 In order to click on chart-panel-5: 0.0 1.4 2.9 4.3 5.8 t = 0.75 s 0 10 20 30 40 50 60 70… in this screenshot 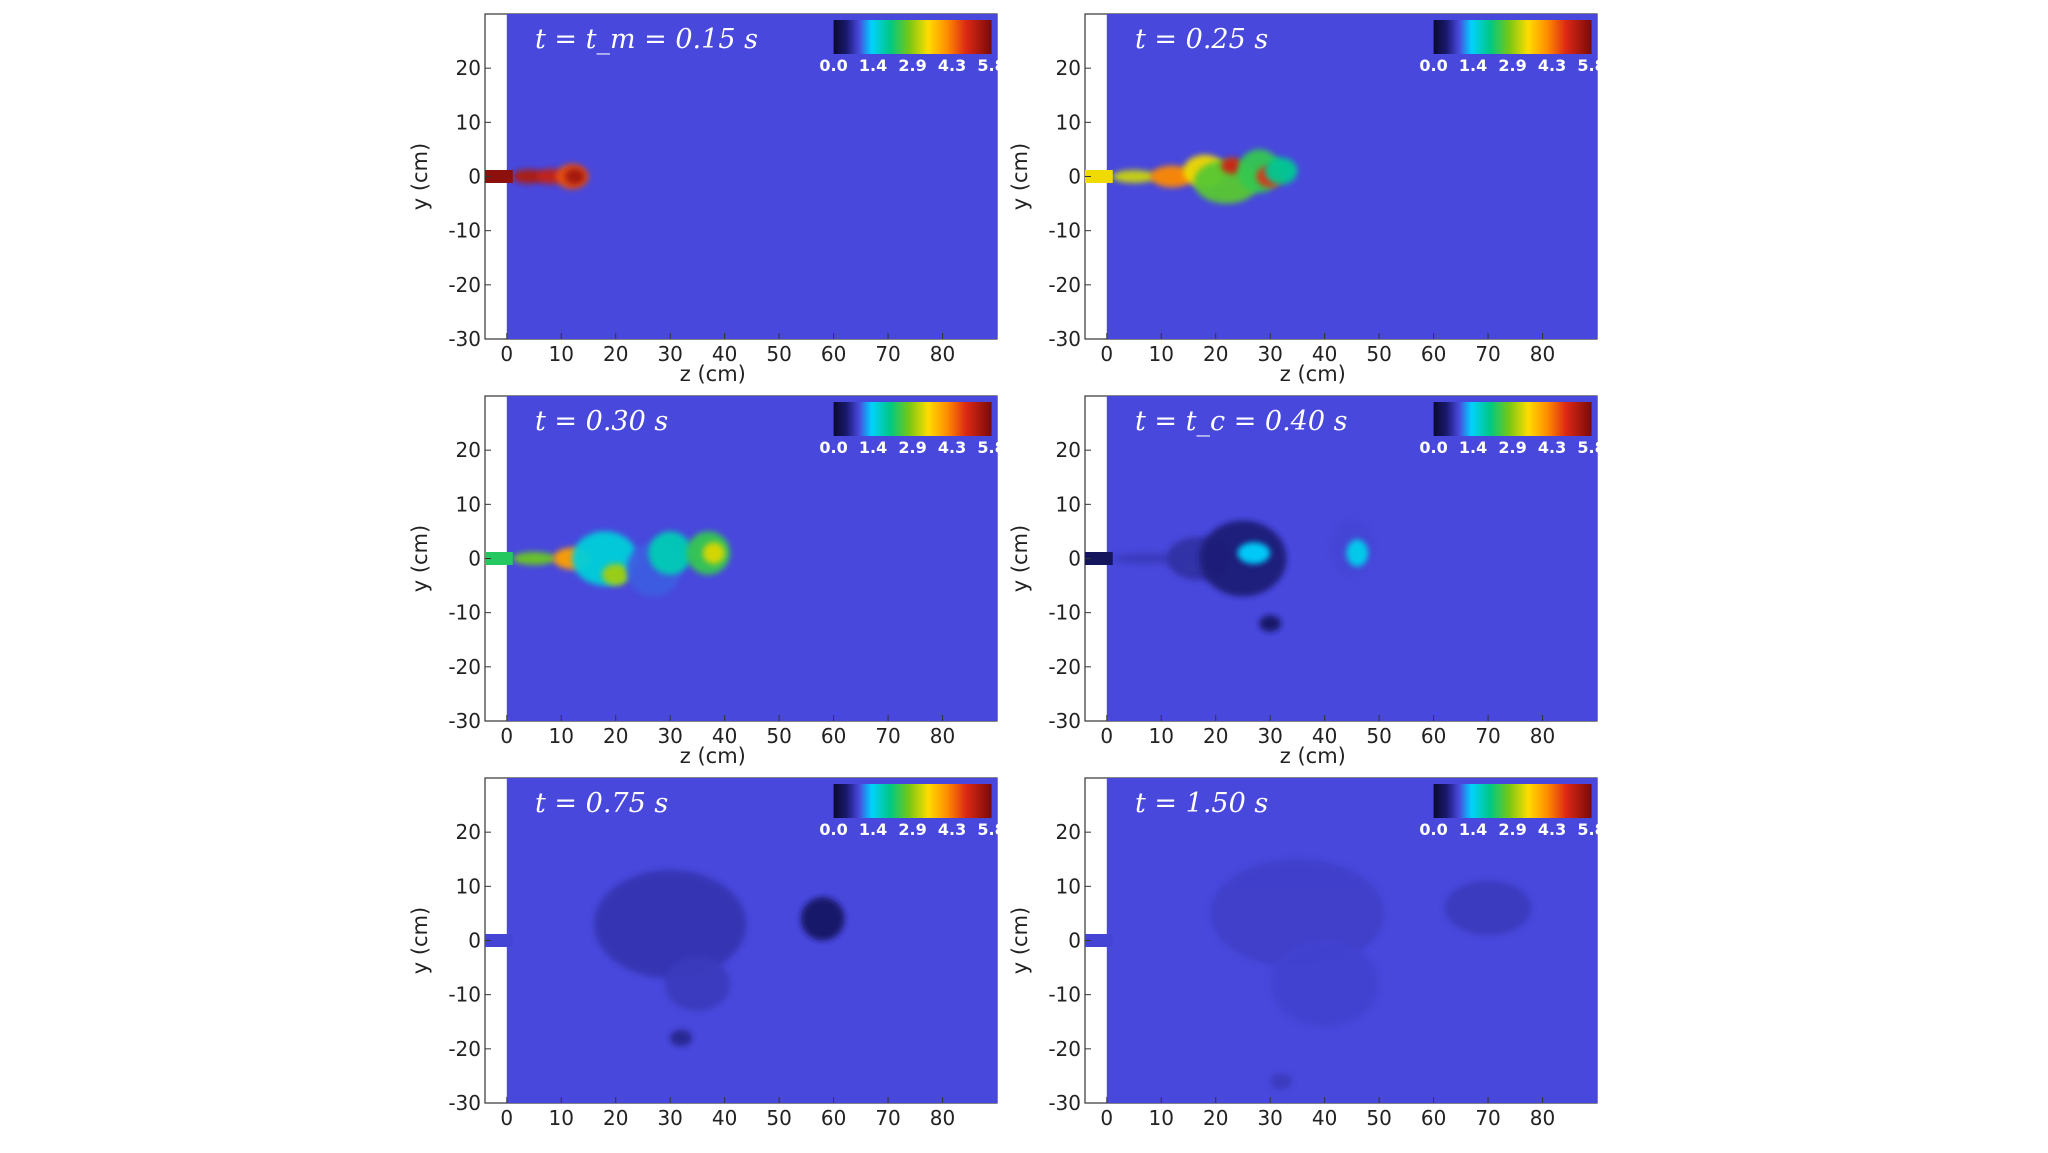, I will do `click(707, 953)`.